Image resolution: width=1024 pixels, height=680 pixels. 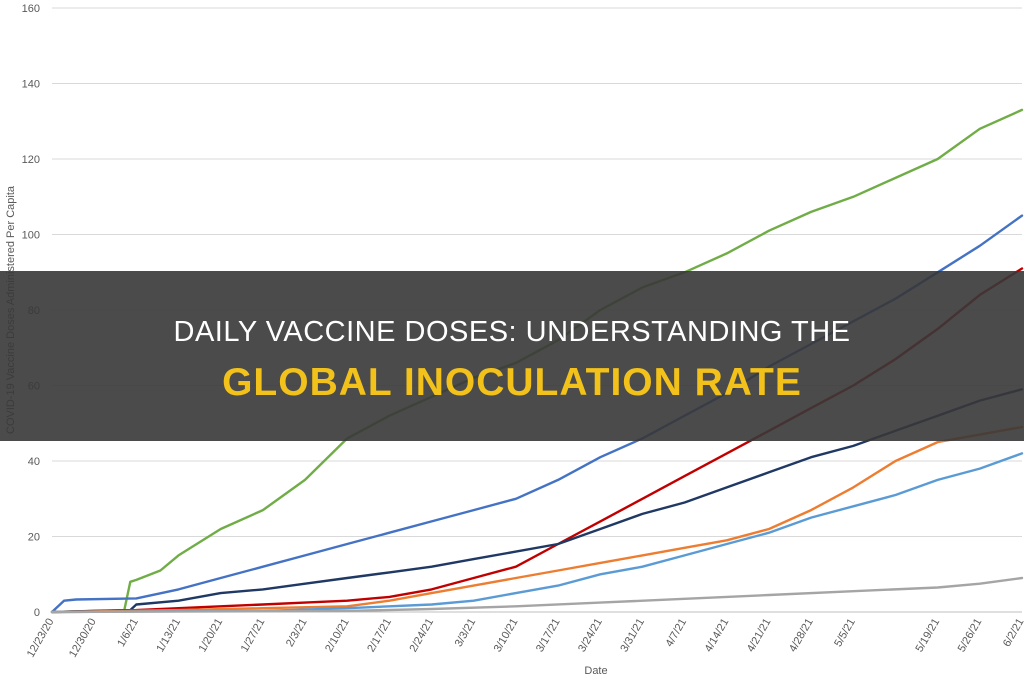 I want to click on x-tick-label: 12/30/20, so click(x=83, y=638).